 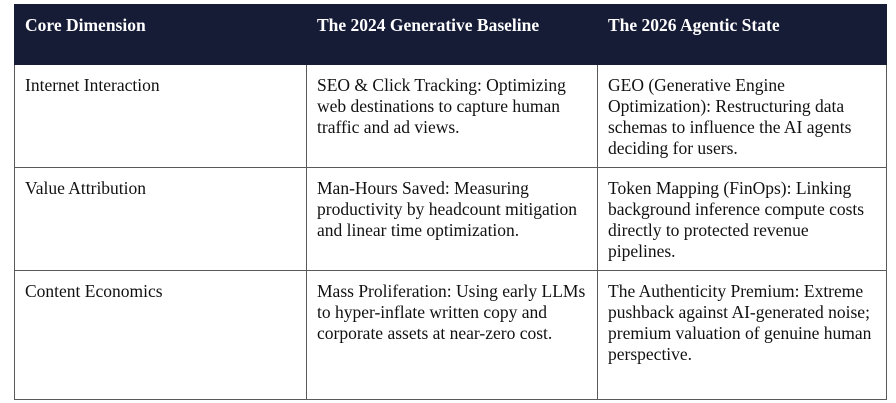 What do you see at coordinates (160, 116) in the screenshot?
I see `table-cell: Internet Interaction` at bounding box center [160, 116].